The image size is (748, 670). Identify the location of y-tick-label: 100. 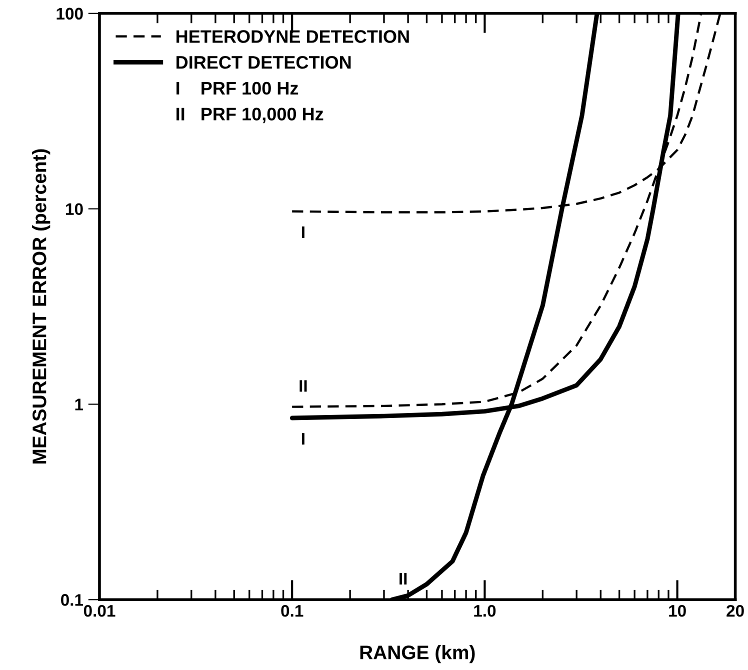
(69, 14).